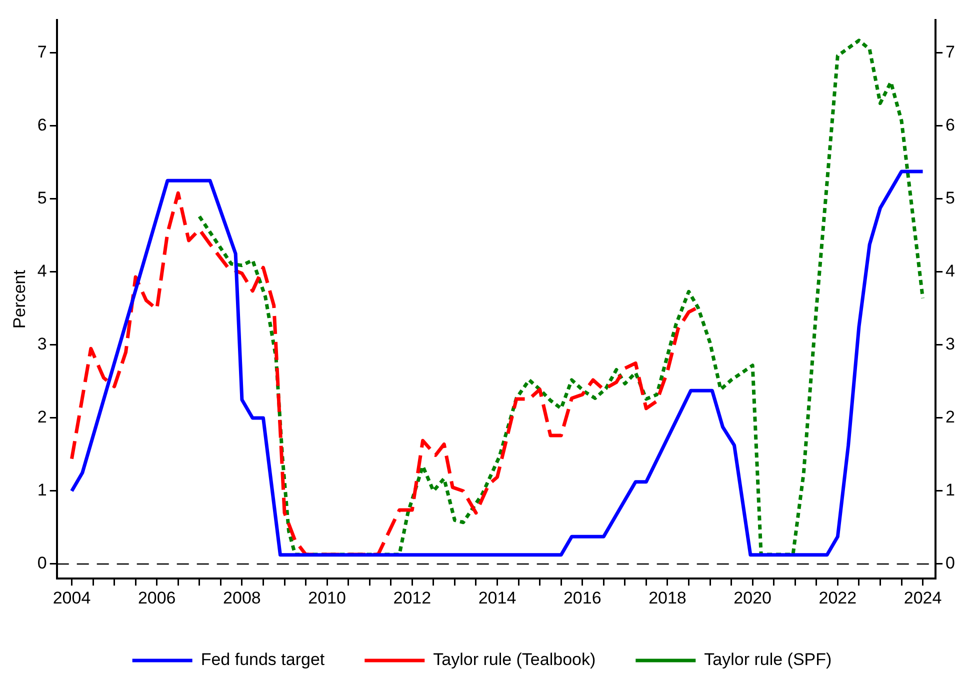  I want to click on y-tick-label: 3, so click(42, 344).